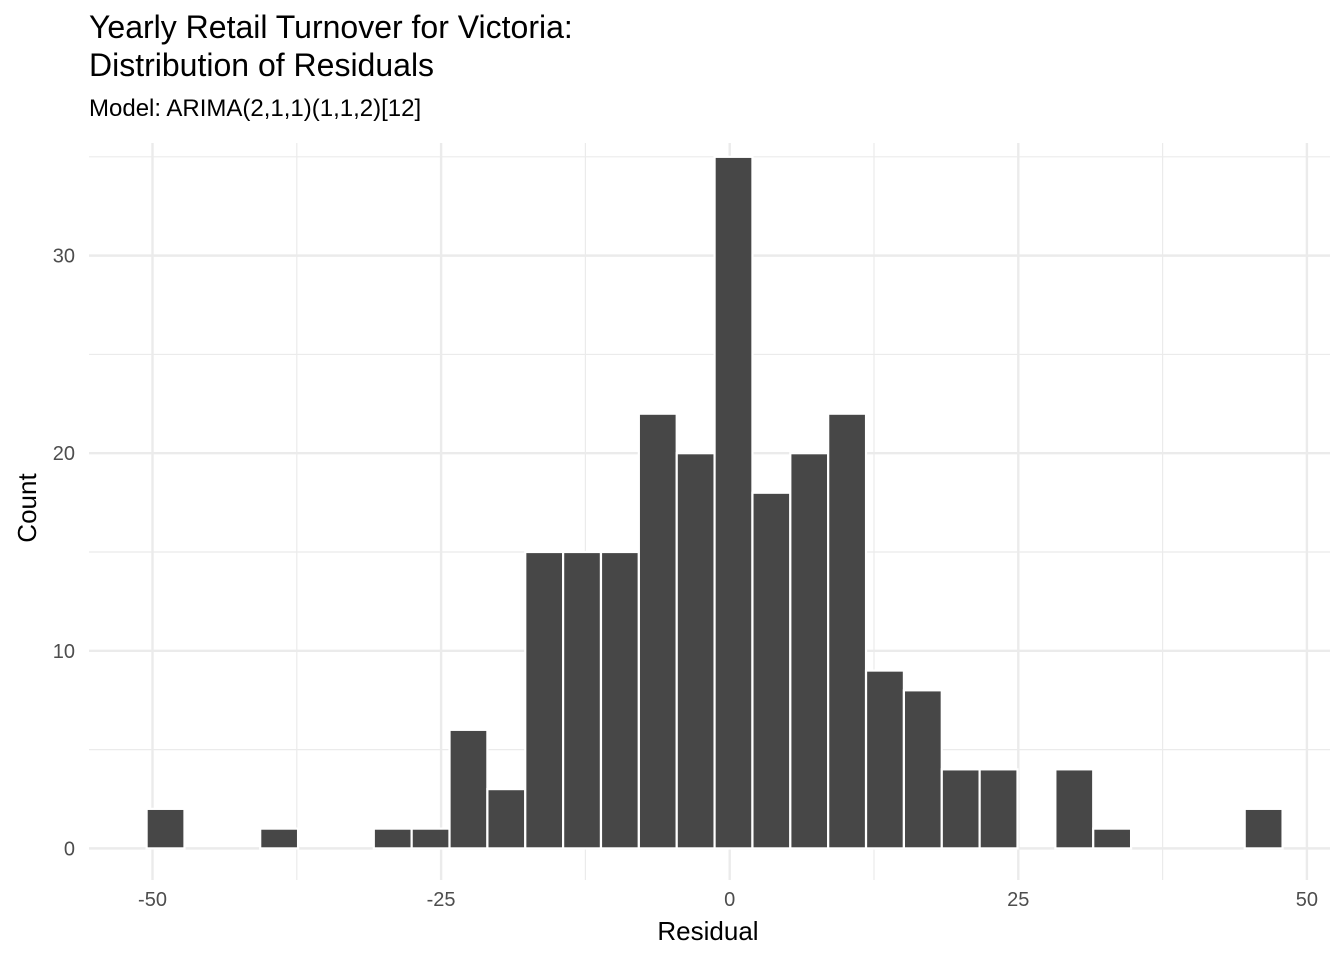  I want to click on x-tick-label-2: 0, so click(729, 900).